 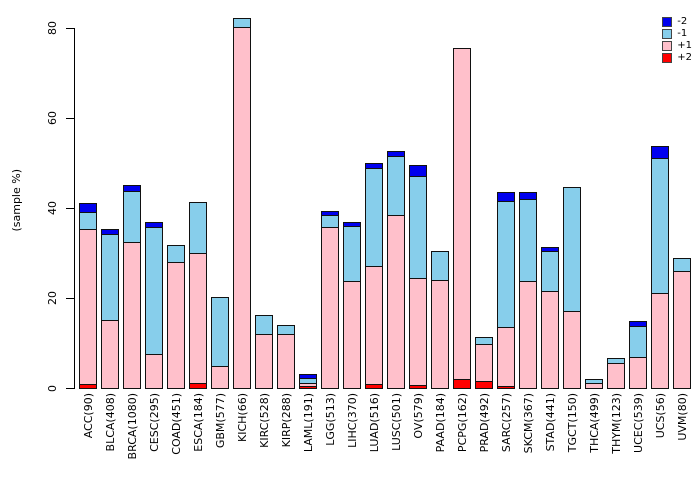 I want to click on x-label-OV(579): OV(579), so click(x=418, y=436).